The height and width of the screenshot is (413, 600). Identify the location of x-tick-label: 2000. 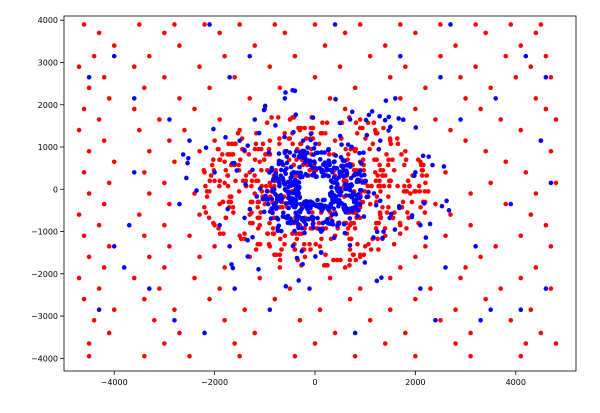
(415, 382).